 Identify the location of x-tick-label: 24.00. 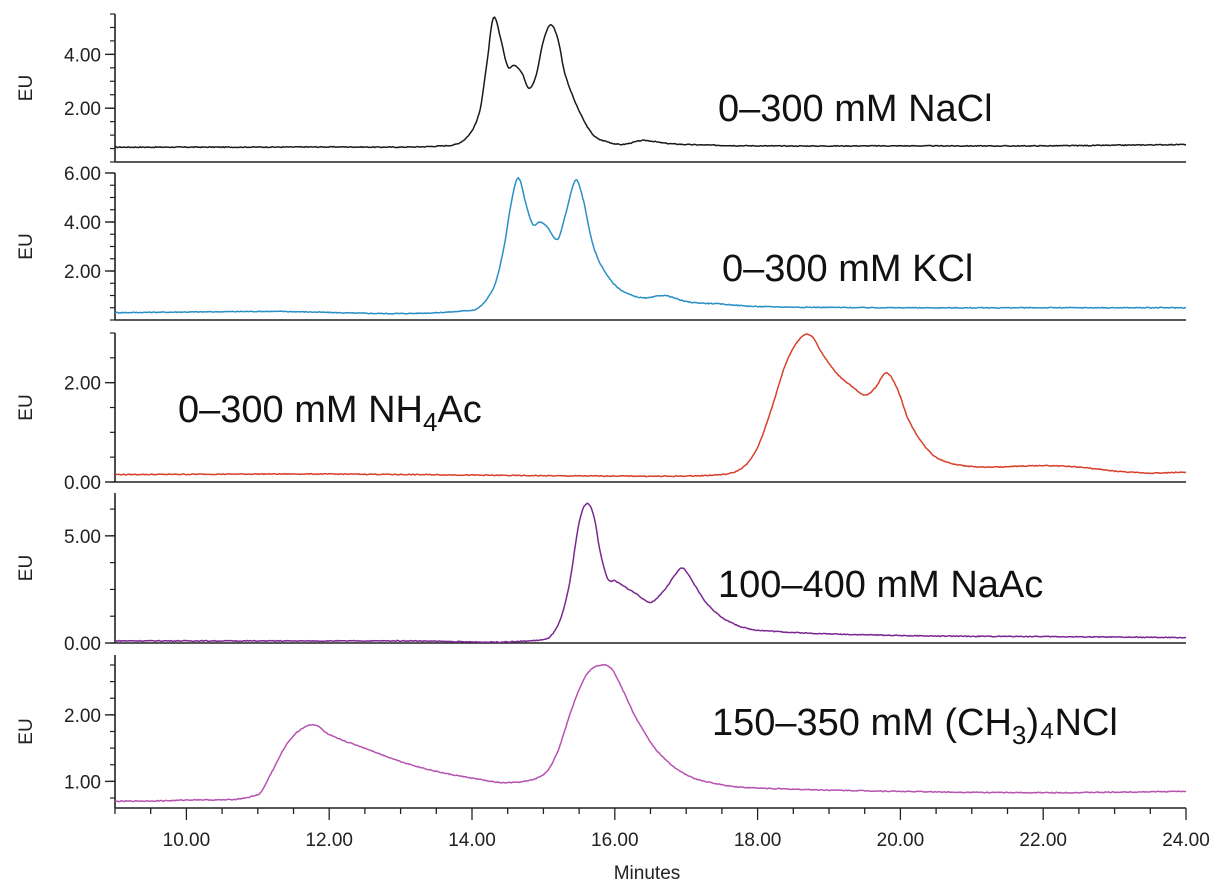
(1186, 840).